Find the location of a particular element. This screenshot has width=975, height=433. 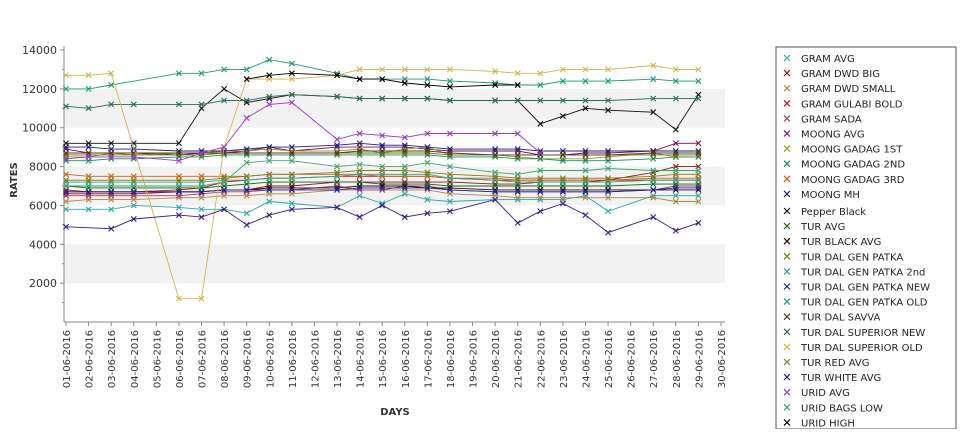

legend-item: TUR DAL GEN PATKA NEW is located at coordinates (856, 288).